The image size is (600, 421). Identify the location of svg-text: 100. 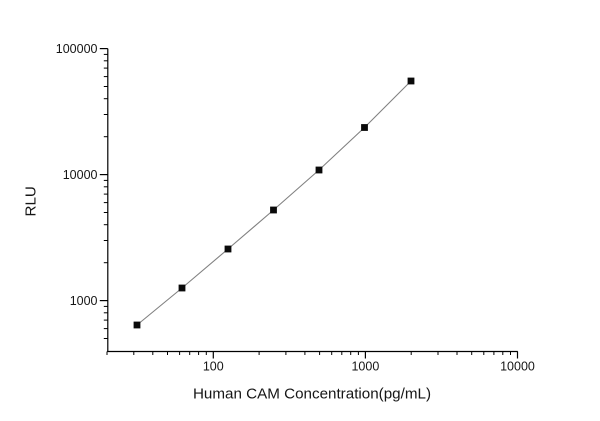
(213, 367).